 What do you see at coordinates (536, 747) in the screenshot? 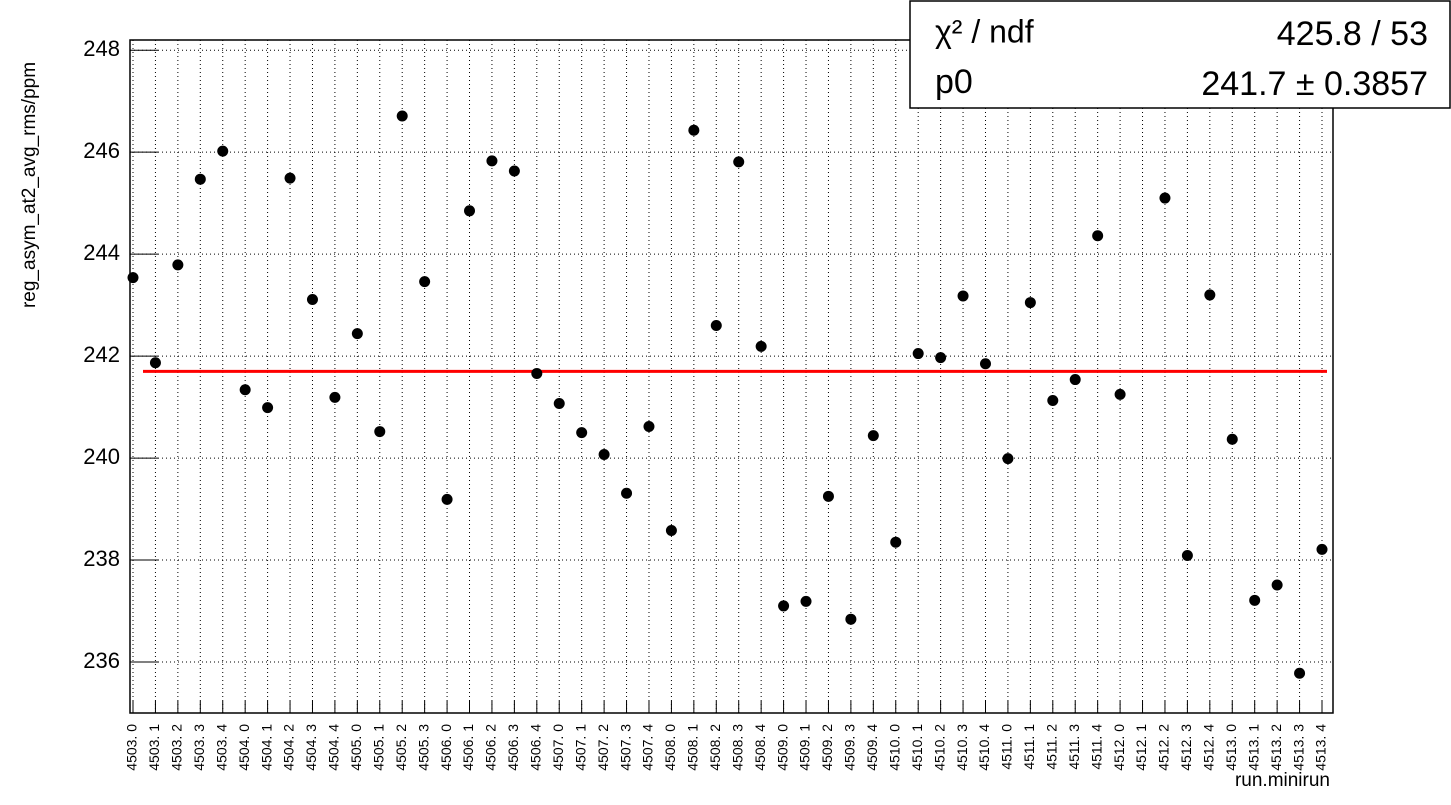
I see `x-tick-label: 4506. 4` at bounding box center [536, 747].